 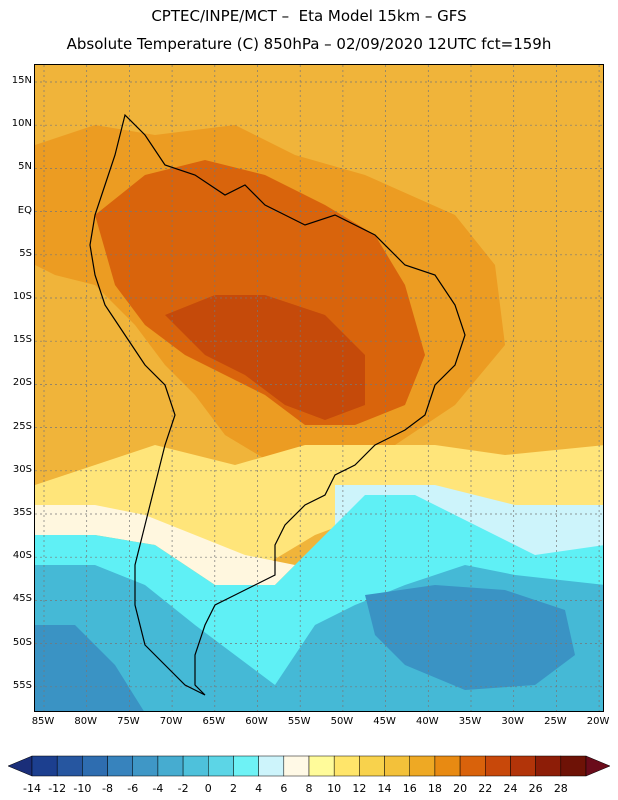 What do you see at coordinates (22, 642) in the screenshot?
I see `lat-label: 50S` at bounding box center [22, 642].